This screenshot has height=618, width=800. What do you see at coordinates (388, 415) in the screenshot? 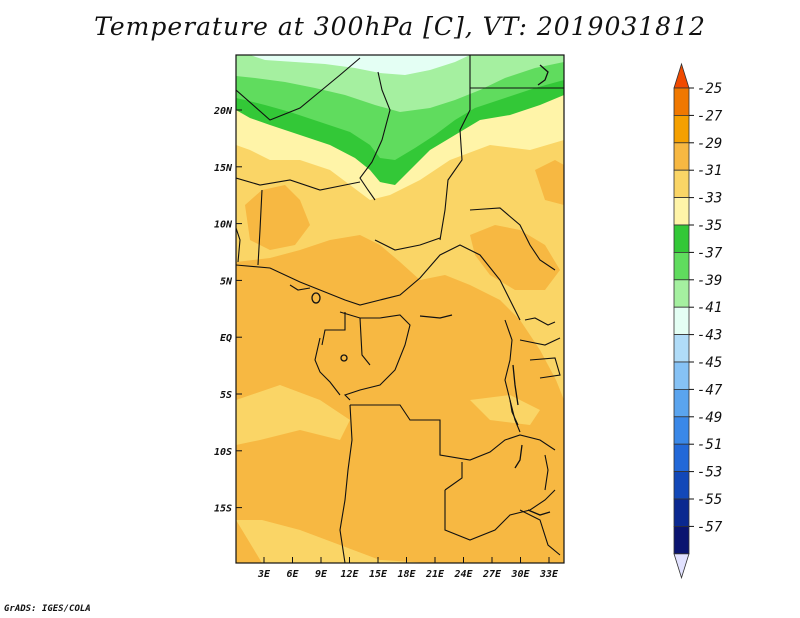
I see `field-cool-tongue-south` at bounding box center [388, 415].